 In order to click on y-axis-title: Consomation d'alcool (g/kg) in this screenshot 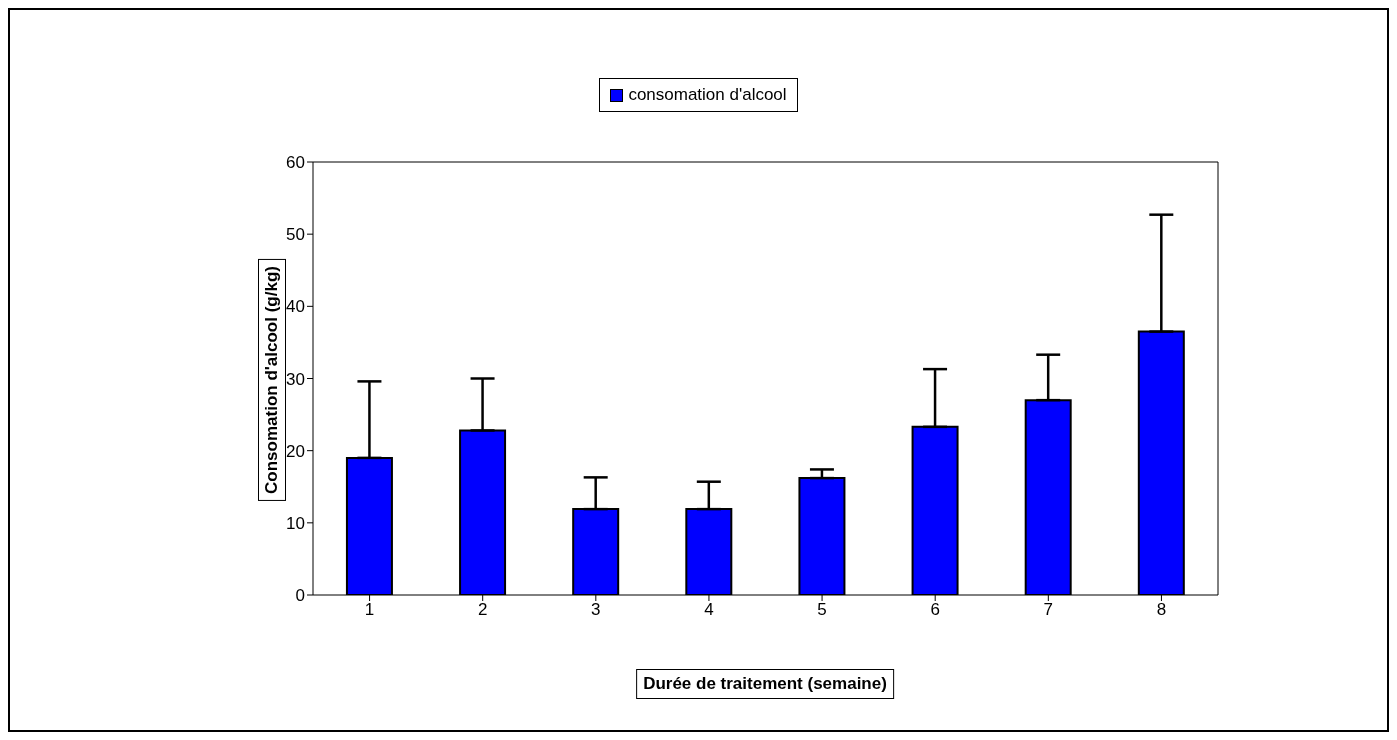, I will do `click(272, 380)`.